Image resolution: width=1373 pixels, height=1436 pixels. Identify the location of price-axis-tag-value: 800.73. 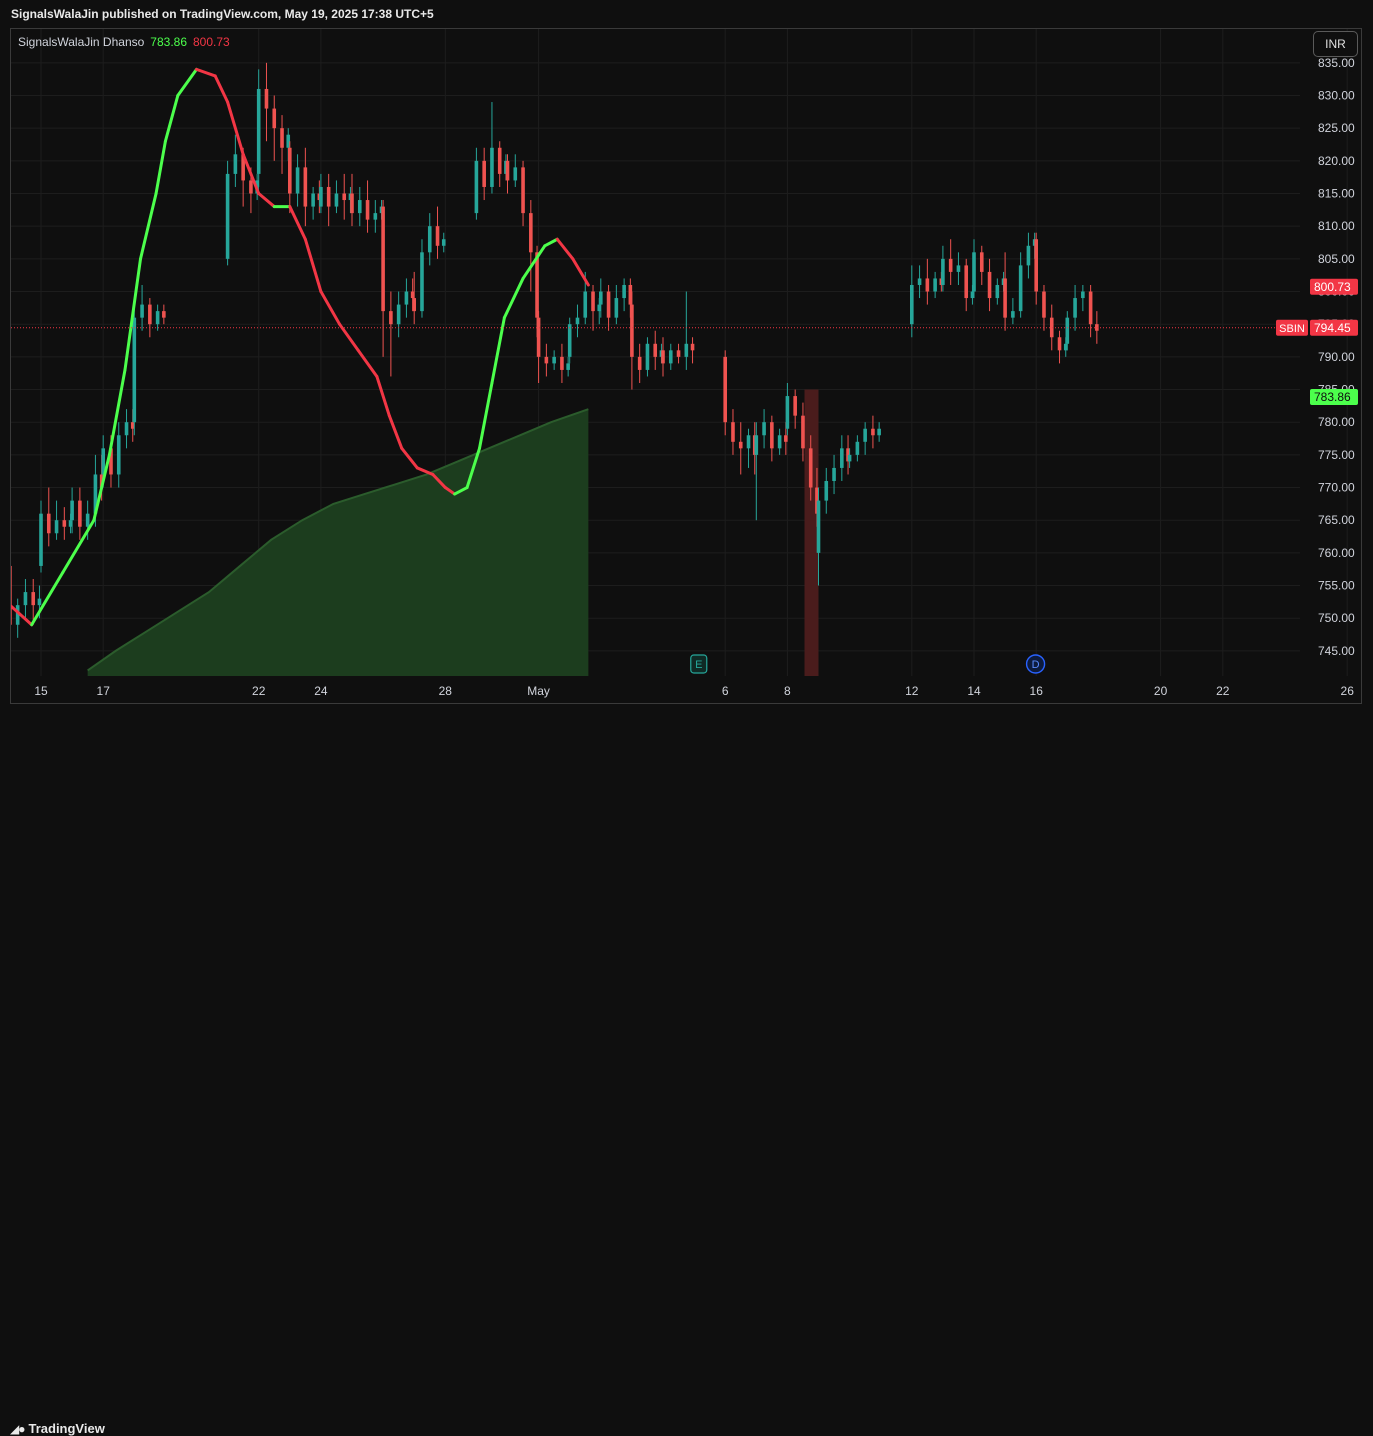
(1332, 287).